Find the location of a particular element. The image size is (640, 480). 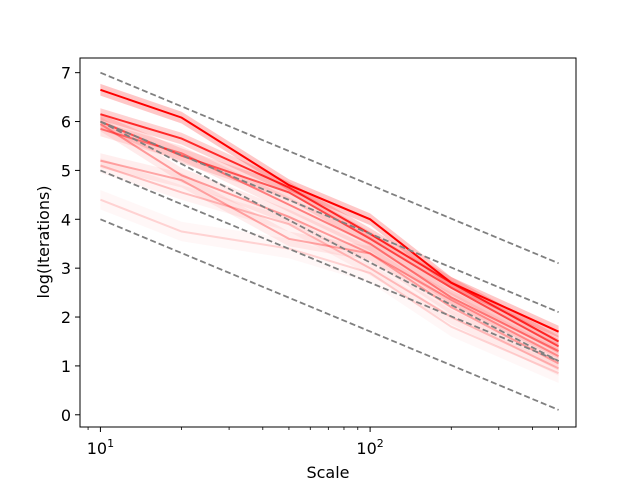

y-tick-label: 1 is located at coordinates (66, 366).